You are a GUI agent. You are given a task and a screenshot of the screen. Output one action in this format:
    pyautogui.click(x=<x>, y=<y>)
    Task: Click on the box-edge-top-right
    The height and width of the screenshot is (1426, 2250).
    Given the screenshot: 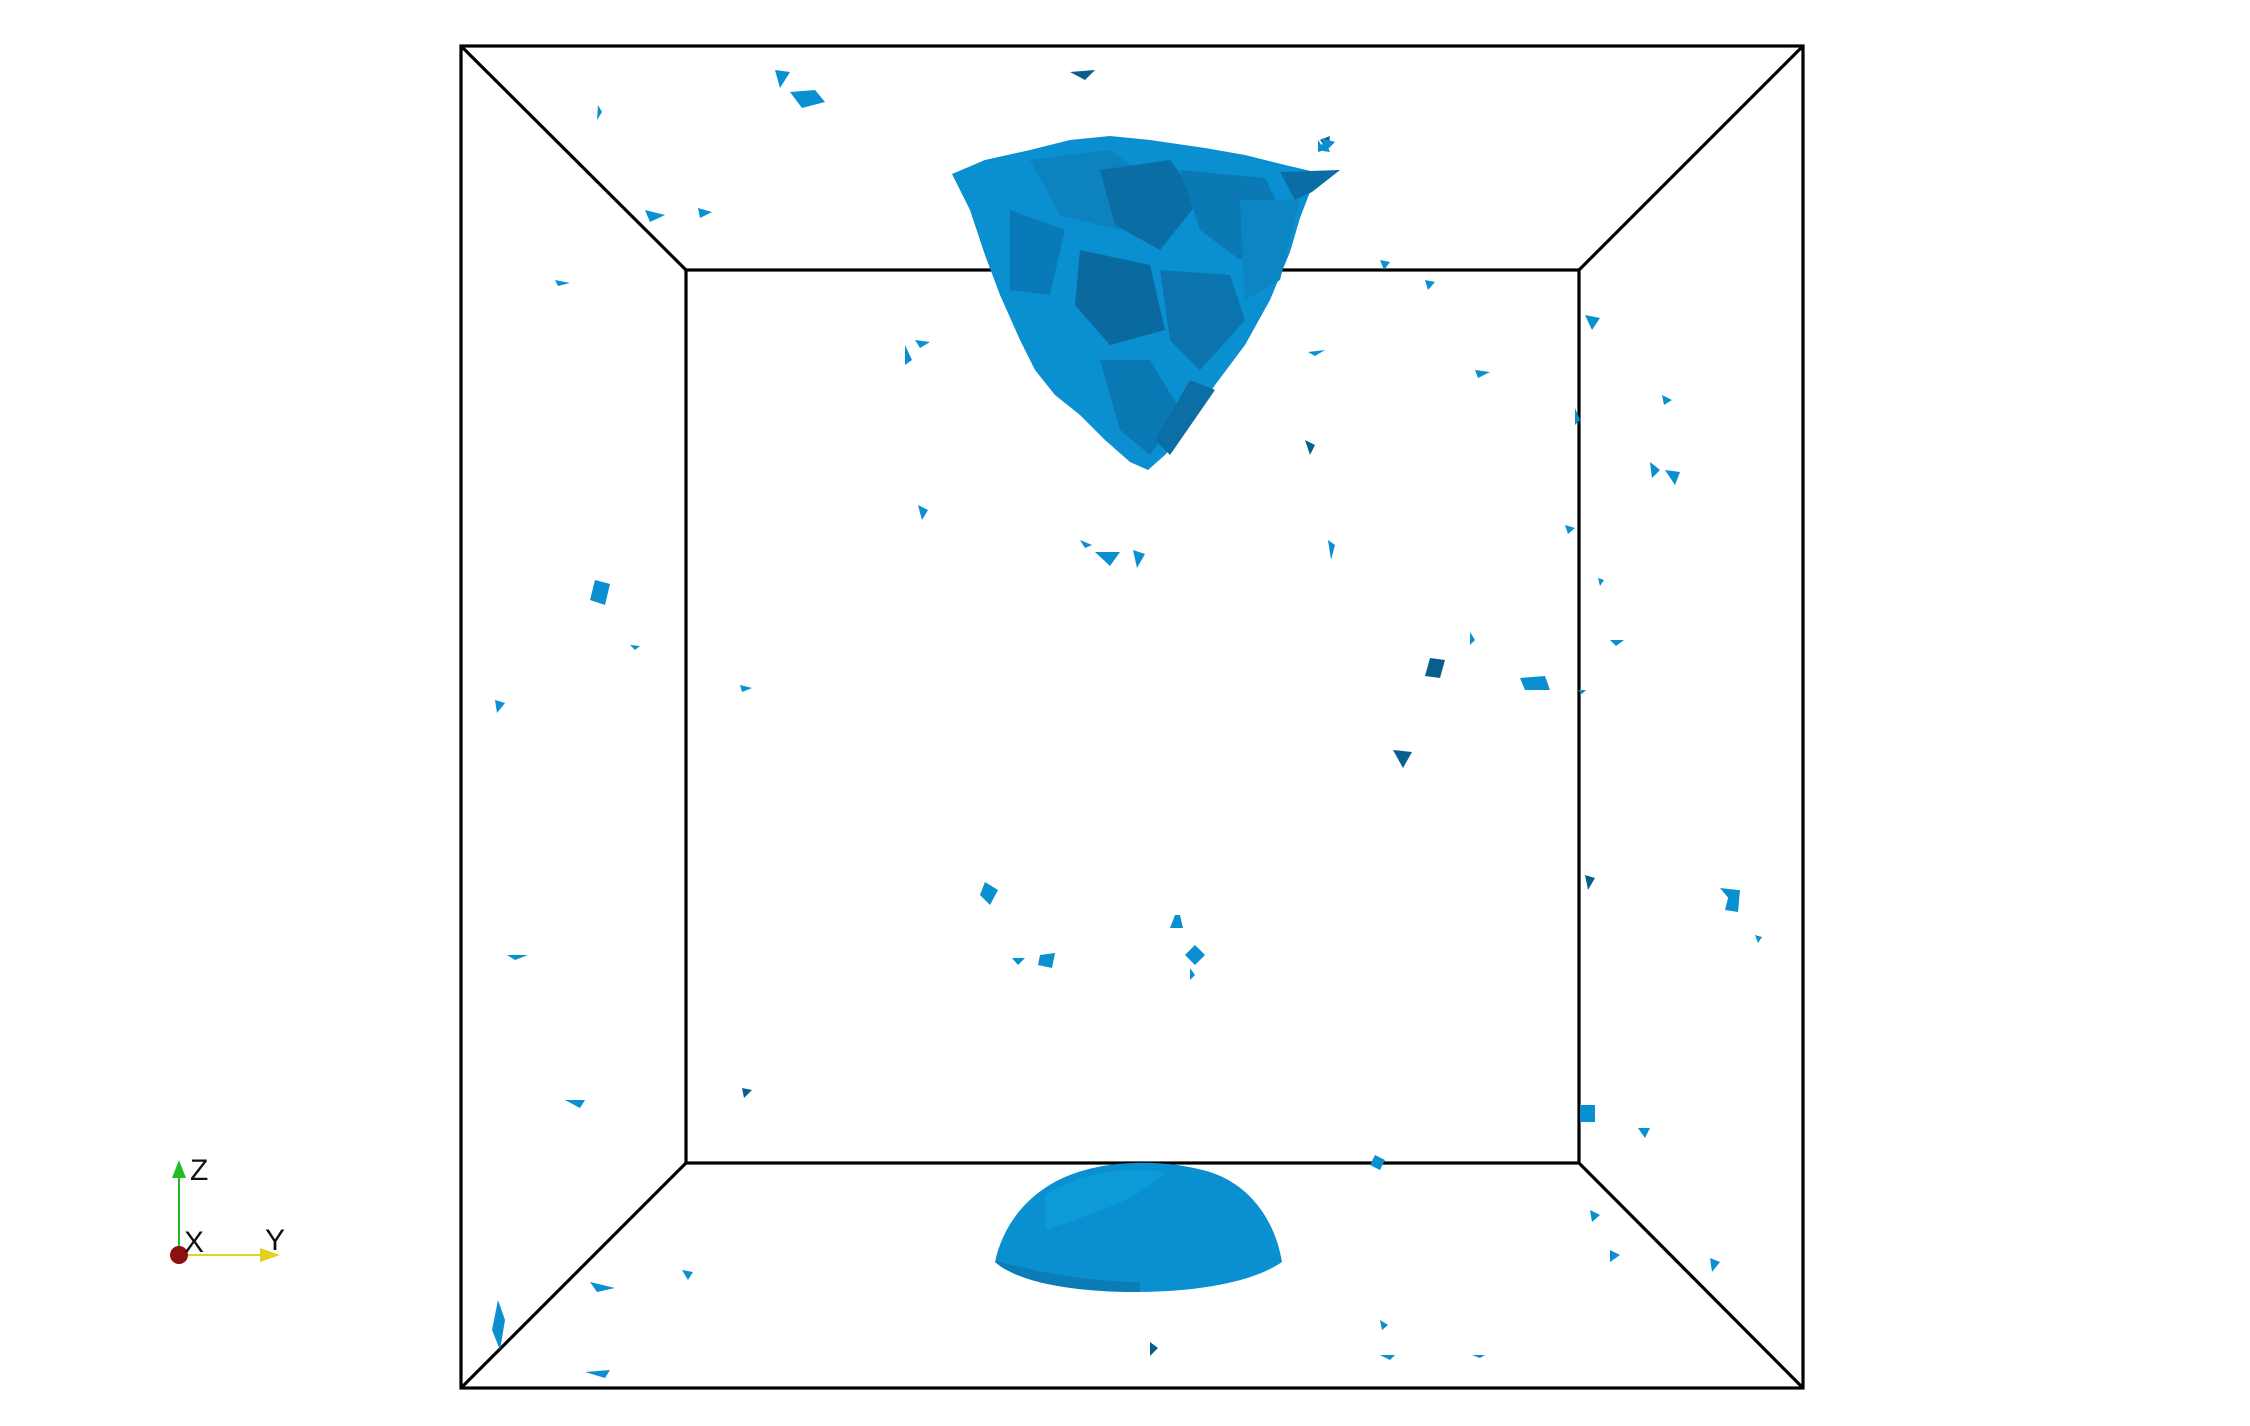 What is the action you would take?
    pyautogui.click(x=1691, y=158)
    